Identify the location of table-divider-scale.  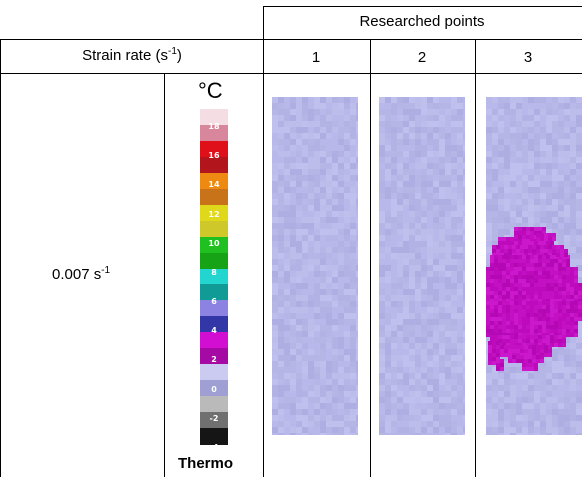
(164, 275).